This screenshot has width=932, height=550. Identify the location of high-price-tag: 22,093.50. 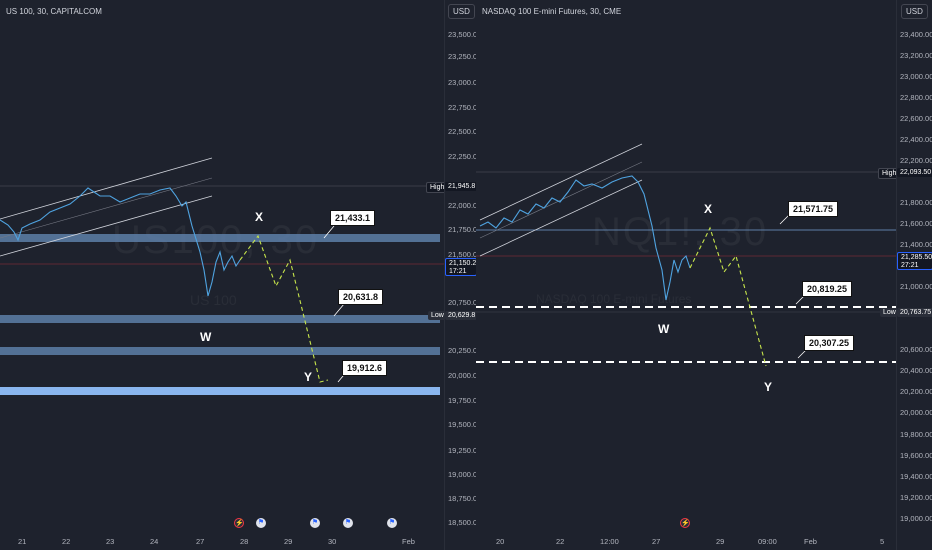
(914, 172).